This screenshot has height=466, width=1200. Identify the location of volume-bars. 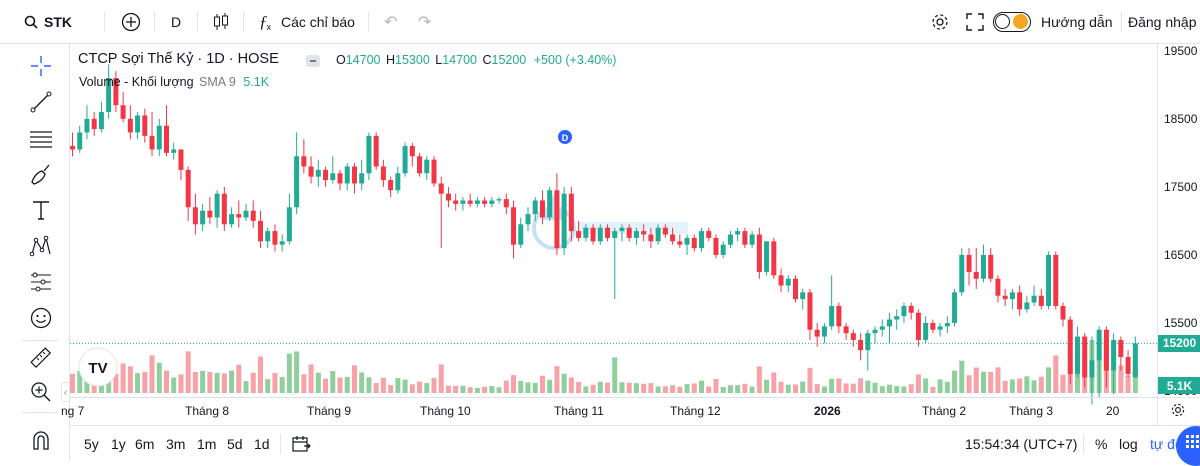
(604, 365).